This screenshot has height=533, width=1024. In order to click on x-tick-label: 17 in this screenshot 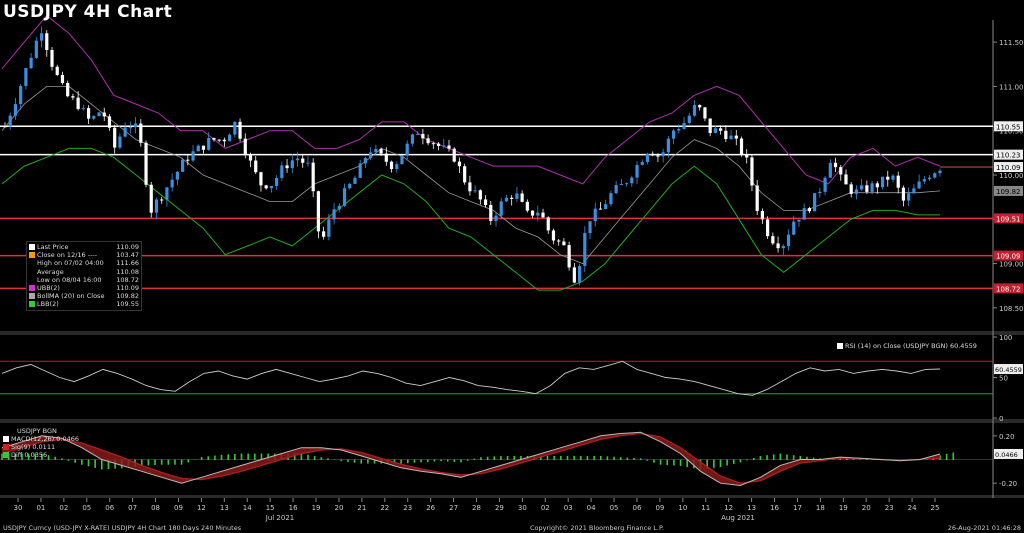, I will do `click(797, 508)`.